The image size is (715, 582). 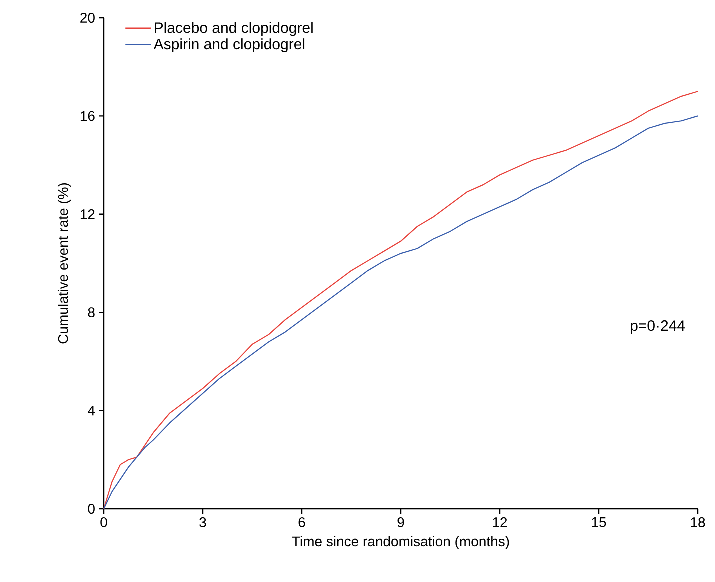 I want to click on y-tick-label: 8, so click(x=91, y=313).